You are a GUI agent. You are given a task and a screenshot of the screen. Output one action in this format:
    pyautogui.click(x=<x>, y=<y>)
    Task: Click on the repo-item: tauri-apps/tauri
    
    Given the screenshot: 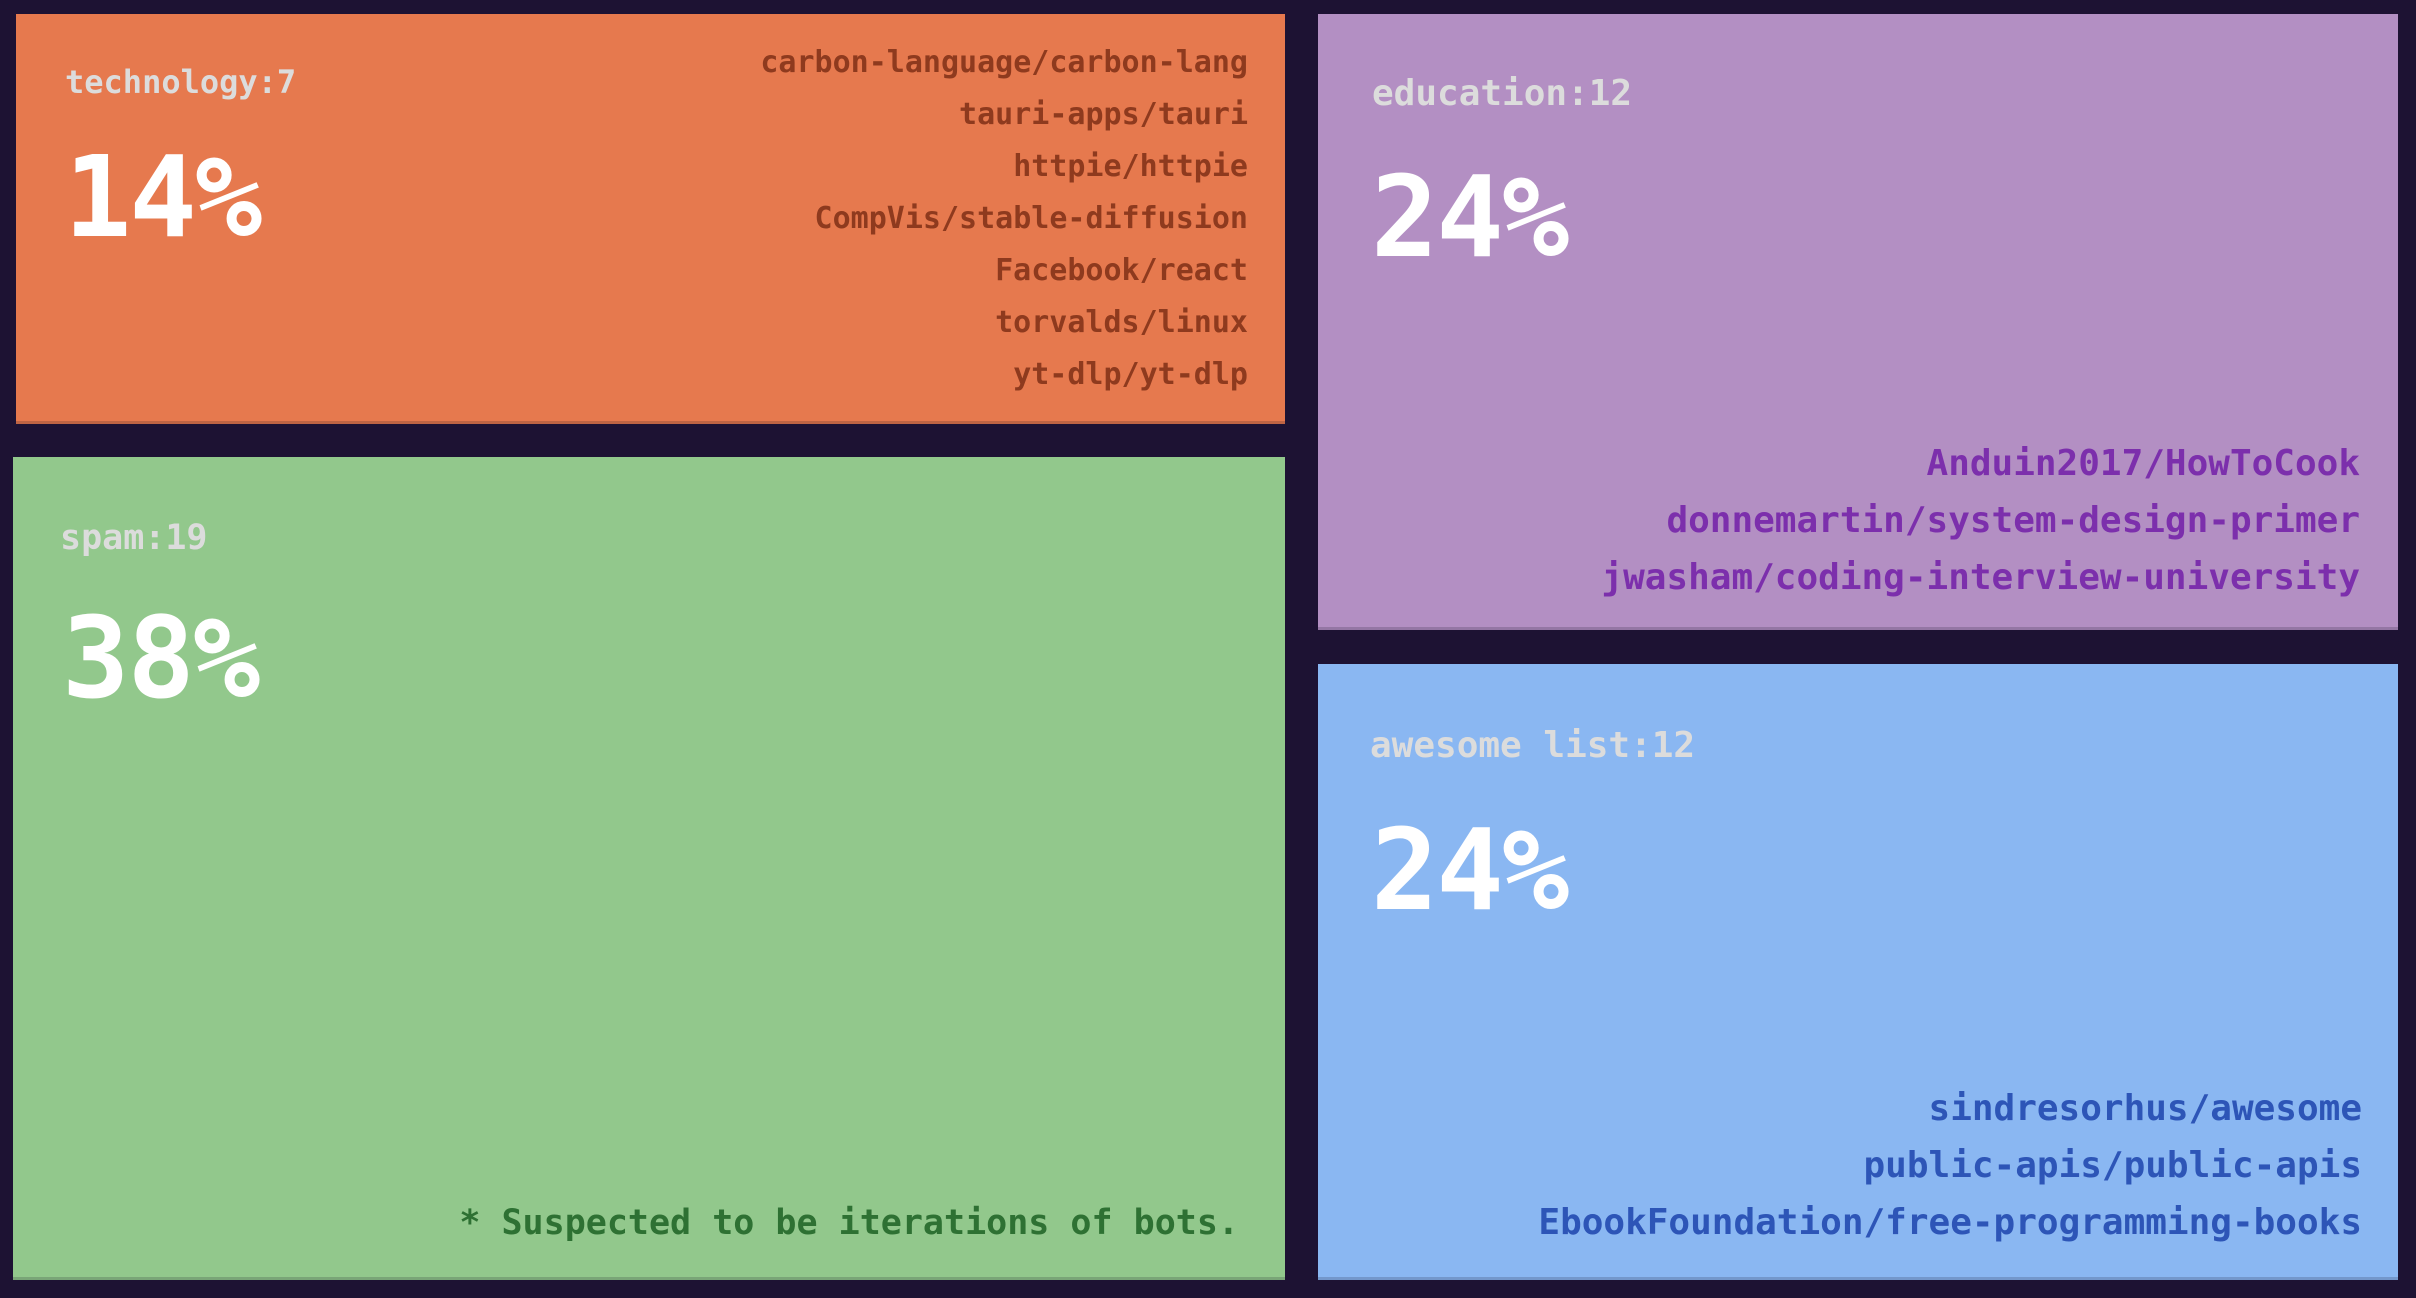 What is the action you would take?
    pyautogui.click(x=1103, y=114)
    